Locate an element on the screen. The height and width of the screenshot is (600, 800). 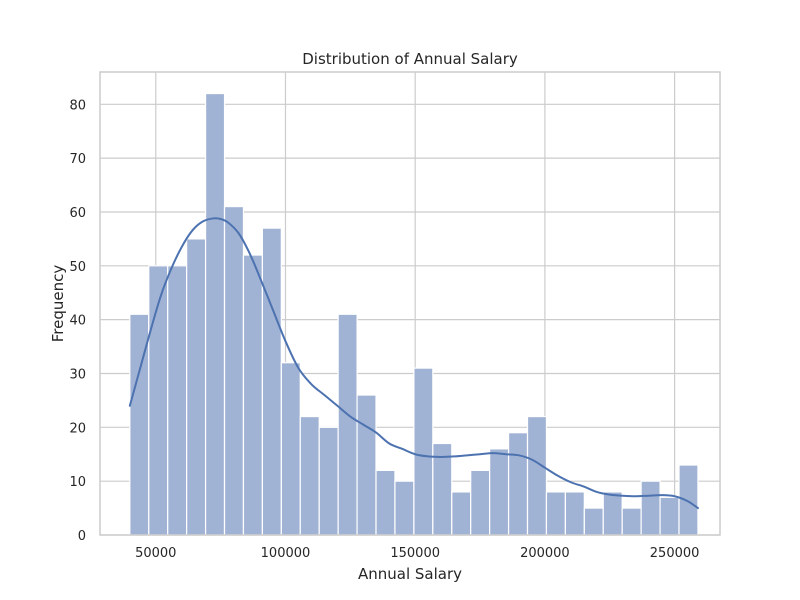
y-tick-label: 20 is located at coordinates (77, 428).